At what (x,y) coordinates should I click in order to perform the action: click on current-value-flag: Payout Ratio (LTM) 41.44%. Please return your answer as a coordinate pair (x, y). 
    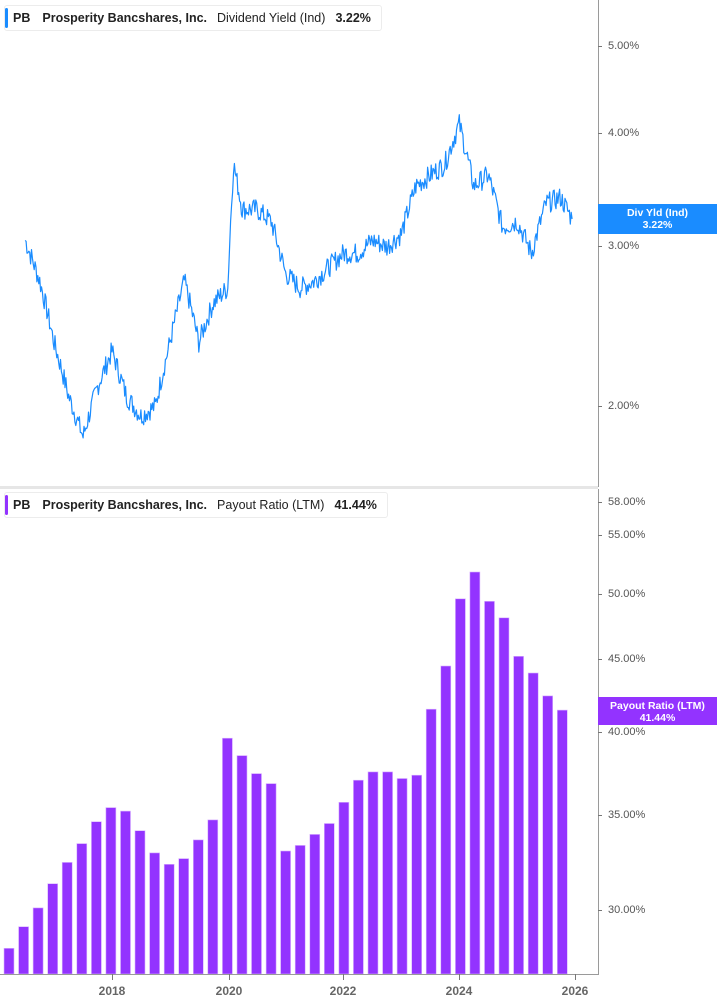
    Looking at the image, I should click on (657, 711).